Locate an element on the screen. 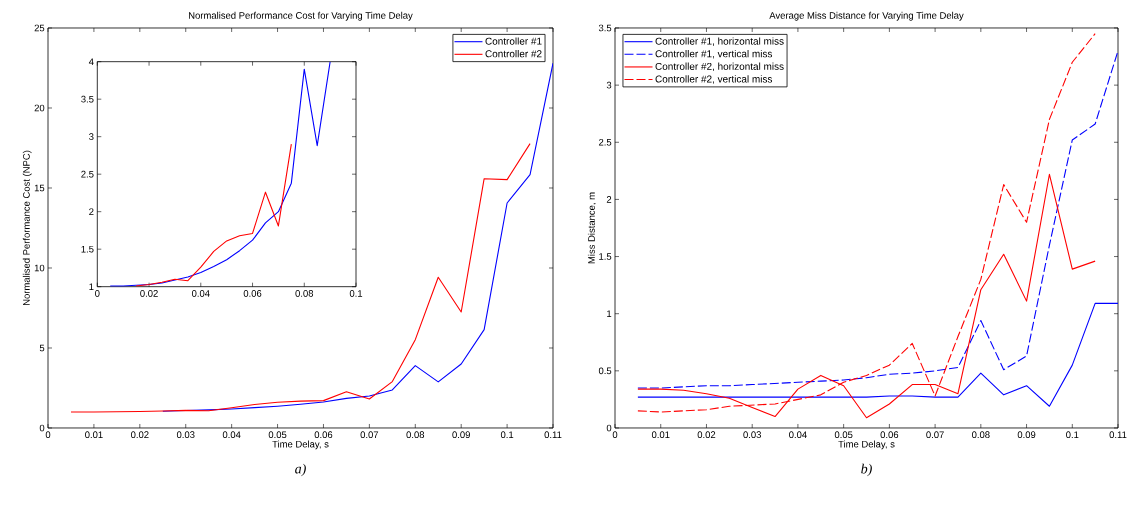 This screenshot has height=508, width=1137. y-tick-label: 10 is located at coordinates (39, 268).